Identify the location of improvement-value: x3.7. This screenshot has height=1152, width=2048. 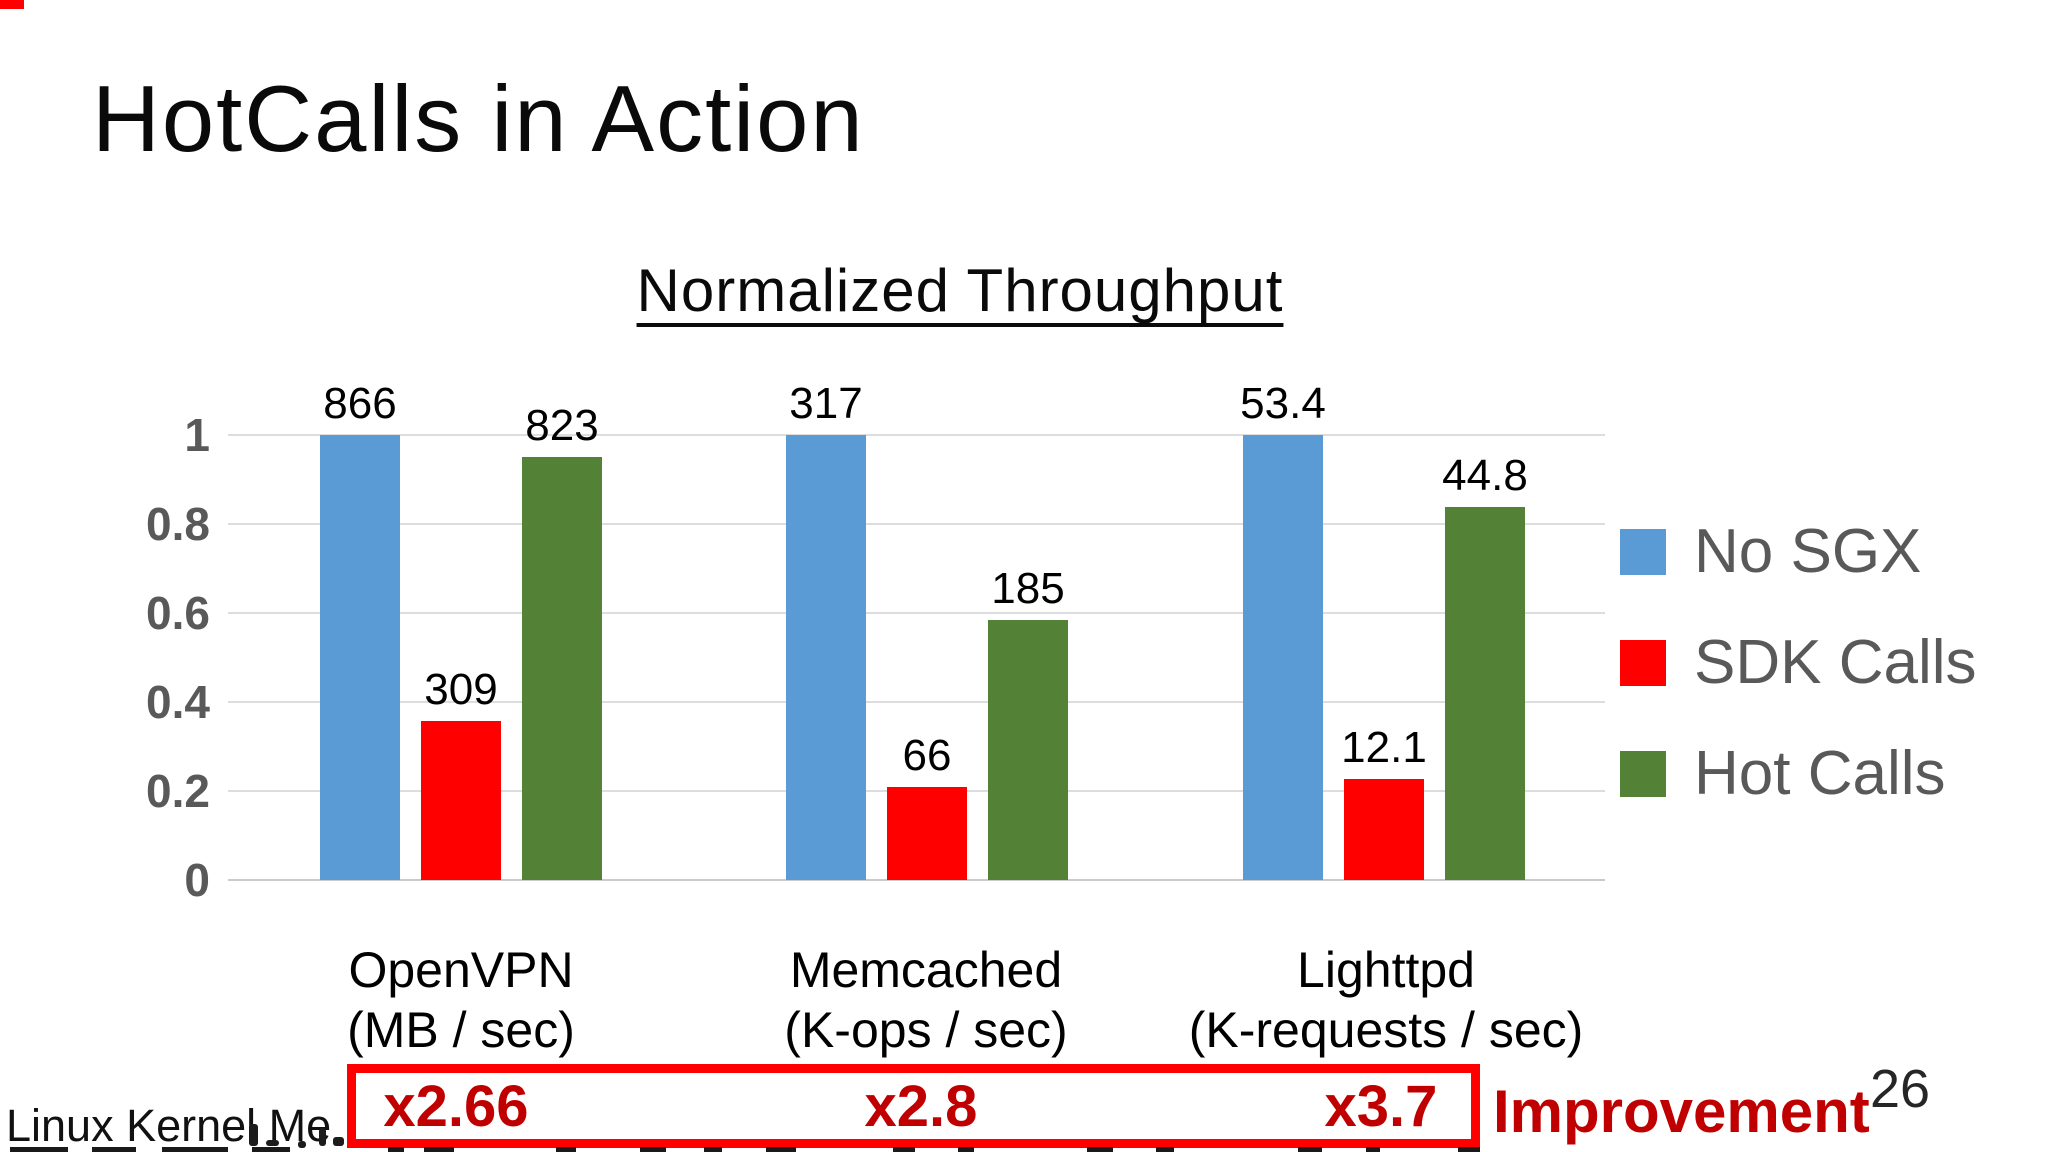
(1381, 1106).